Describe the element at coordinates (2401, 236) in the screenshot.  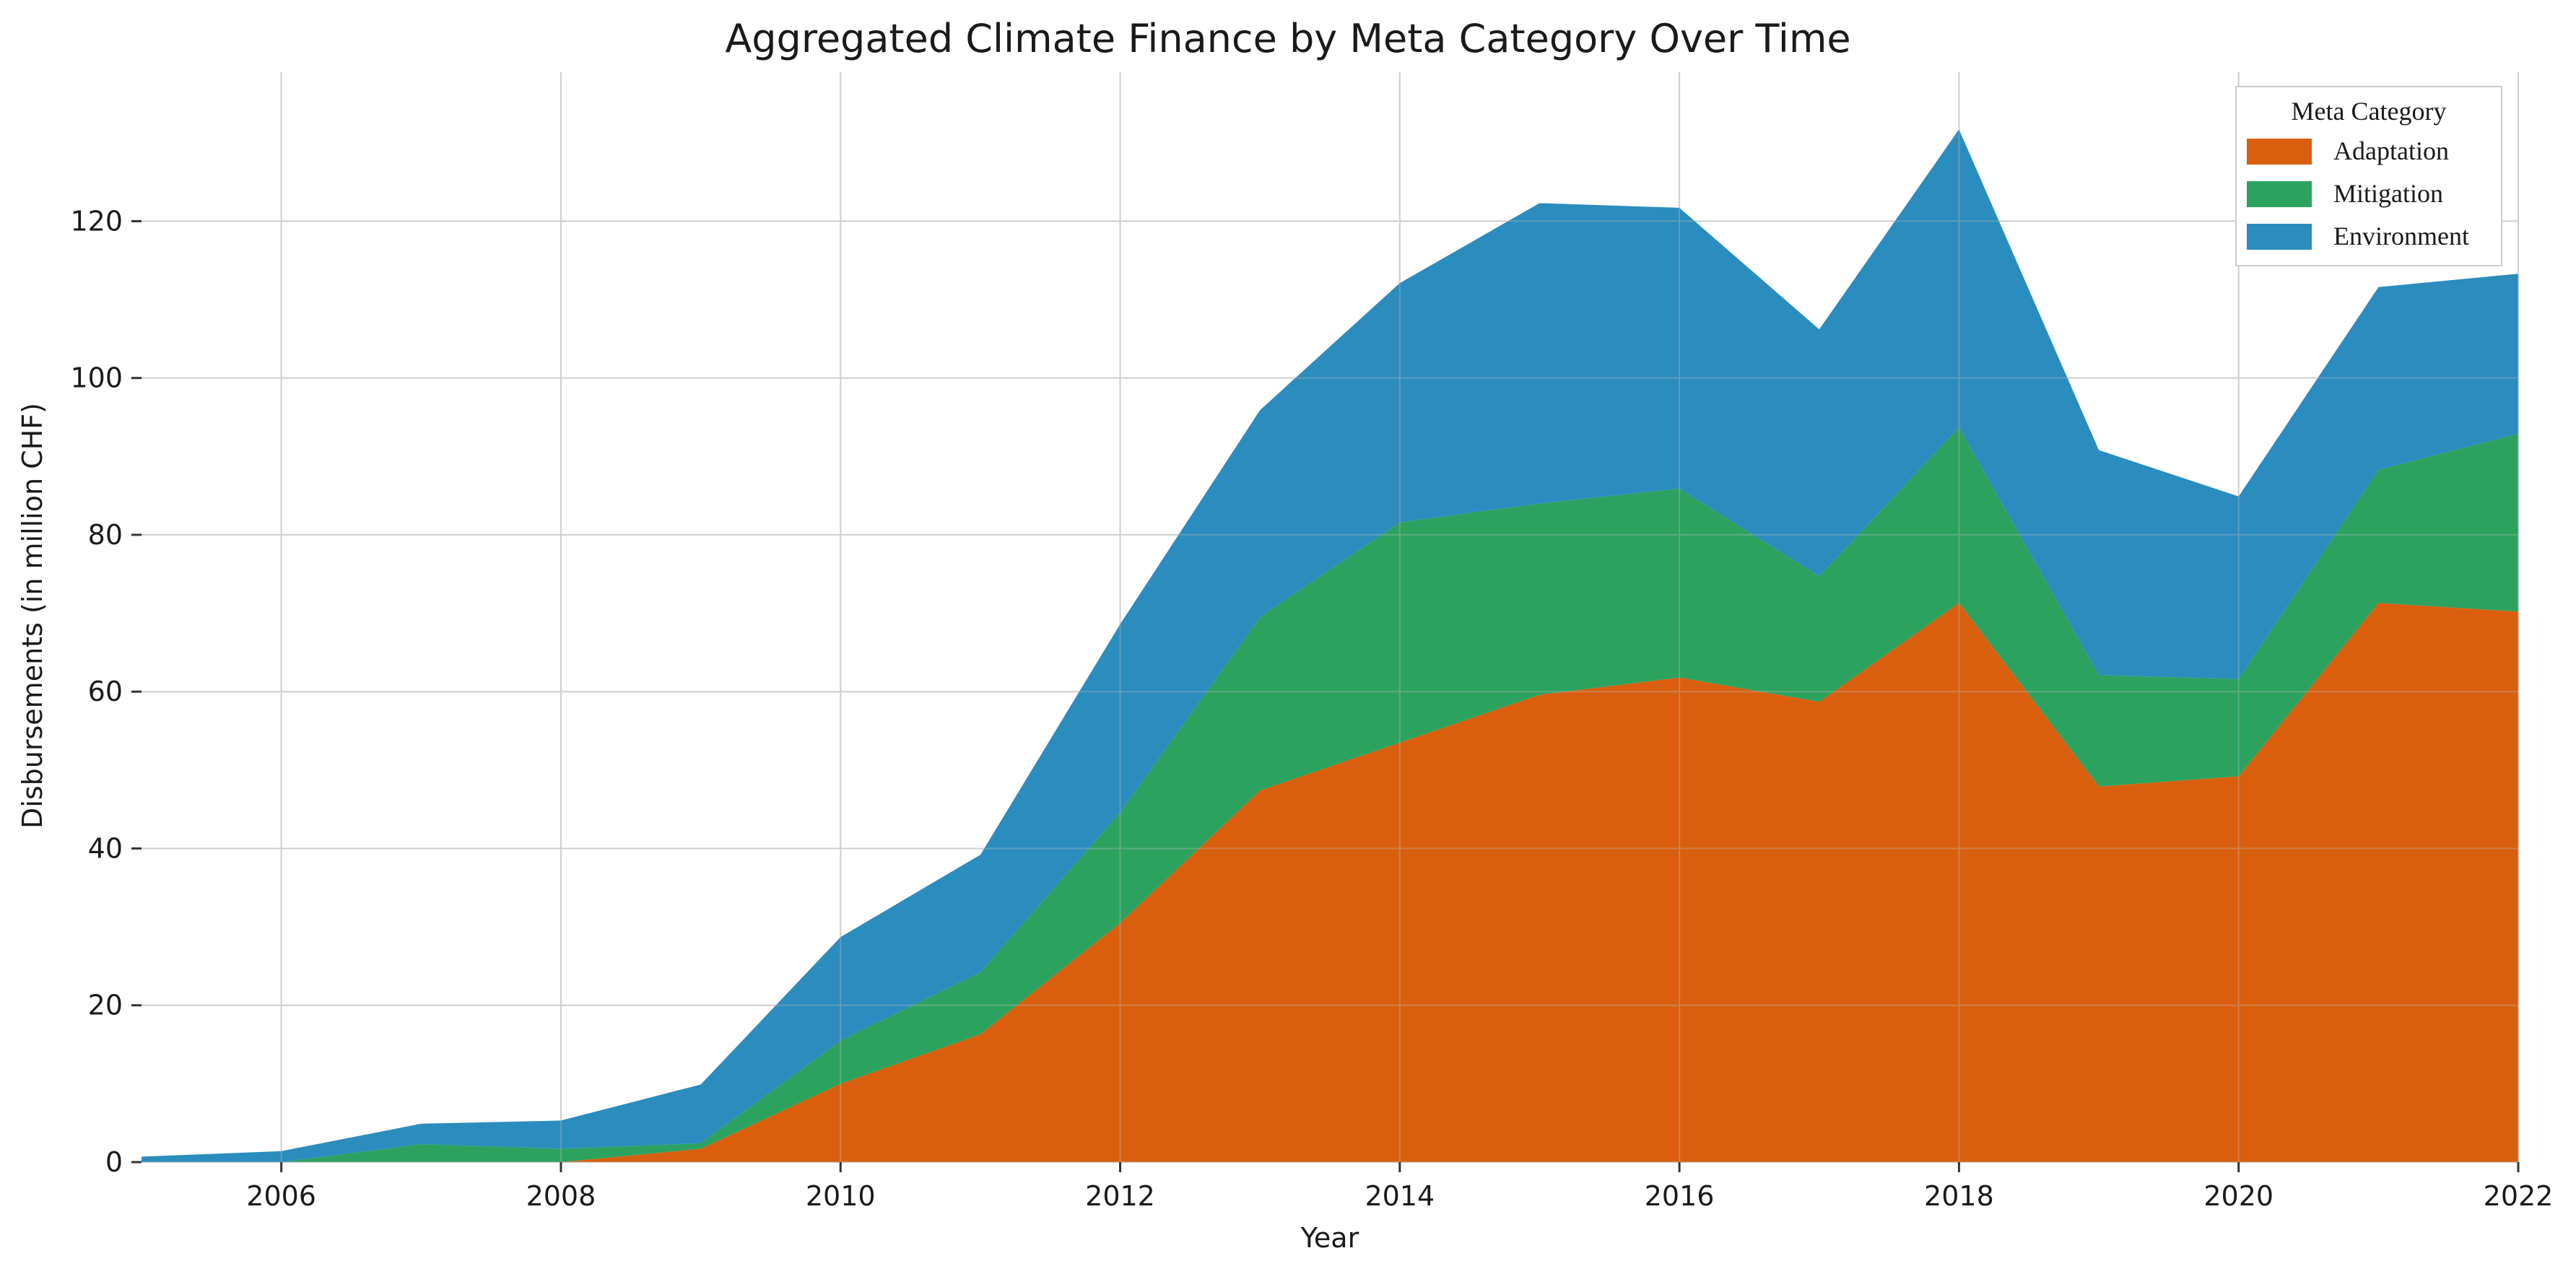
I see `legend-label-environment: Environment` at that location.